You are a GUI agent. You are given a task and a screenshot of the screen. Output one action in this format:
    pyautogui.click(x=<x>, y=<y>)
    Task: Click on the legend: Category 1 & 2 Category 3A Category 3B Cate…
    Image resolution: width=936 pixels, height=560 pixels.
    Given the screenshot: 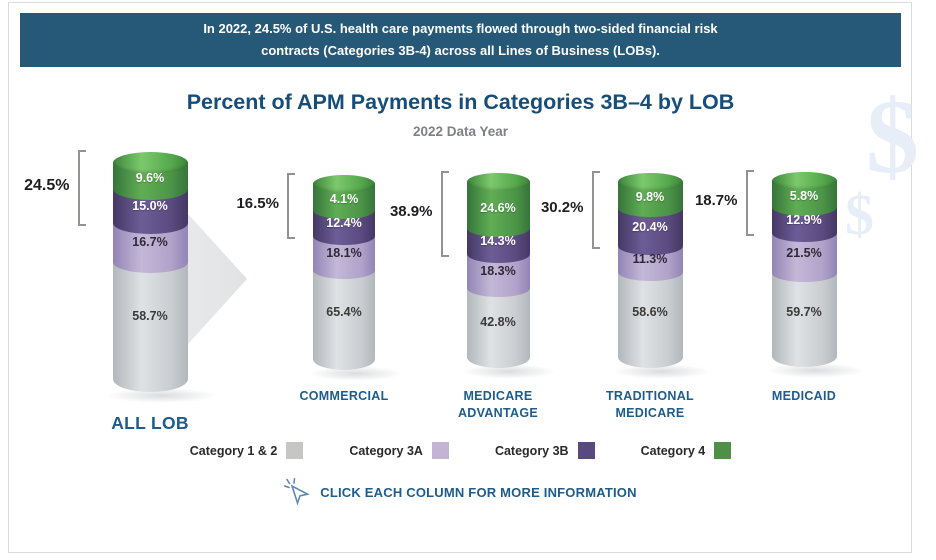 What is the action you would take?
    pyautogui.click(x=460, y=450)
    